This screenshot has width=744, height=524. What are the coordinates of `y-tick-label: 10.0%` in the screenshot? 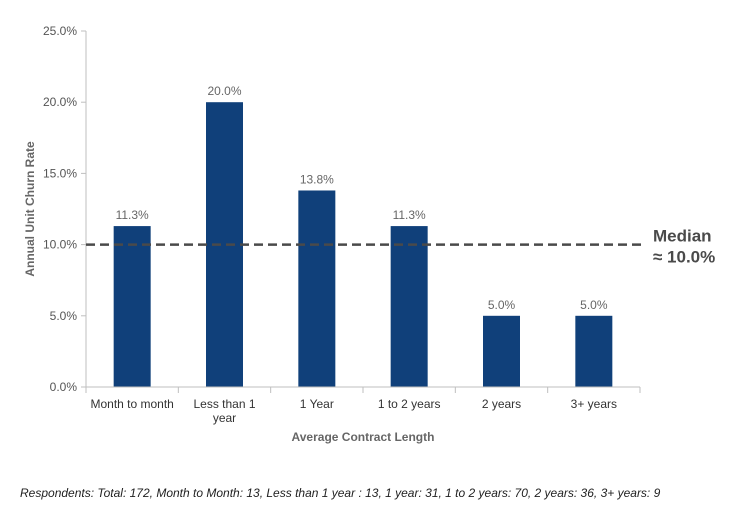 It's located at (60, 245).